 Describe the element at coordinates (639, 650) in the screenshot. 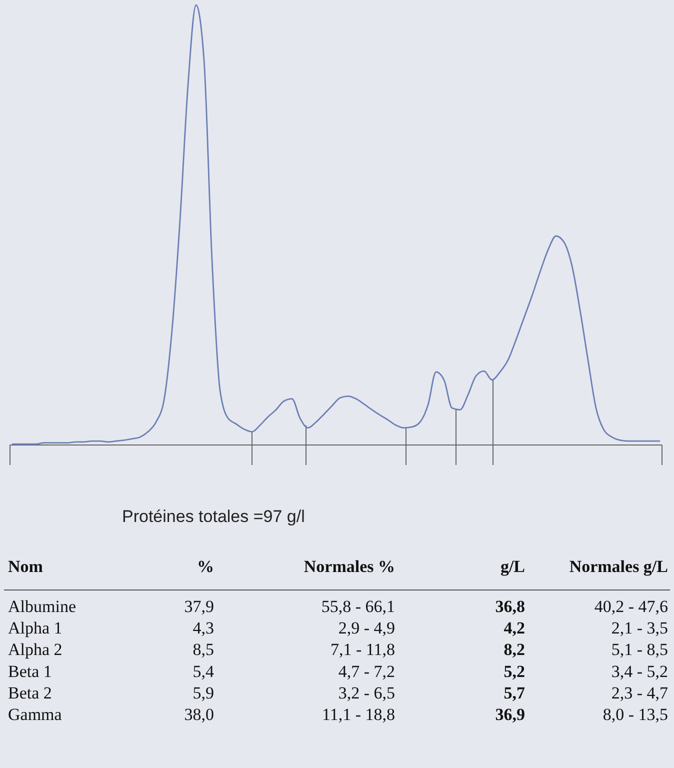

I see `text: 5,1 - 8,5` at that location.